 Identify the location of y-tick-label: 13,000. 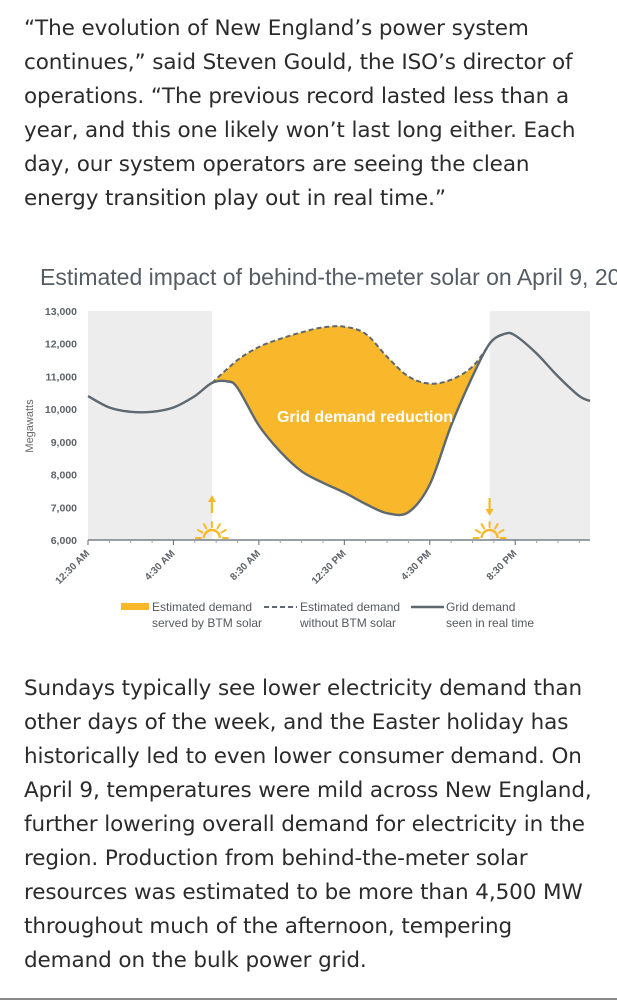
(61, 312).